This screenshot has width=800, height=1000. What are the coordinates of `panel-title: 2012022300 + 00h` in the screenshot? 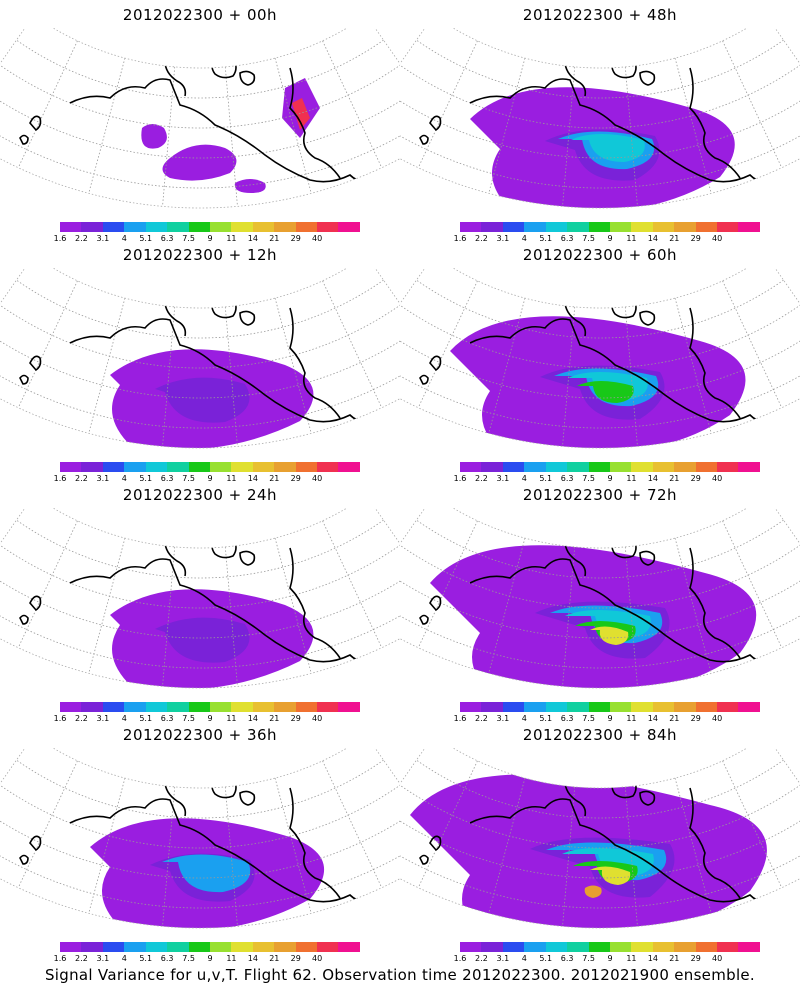 It's located at (200, 15).